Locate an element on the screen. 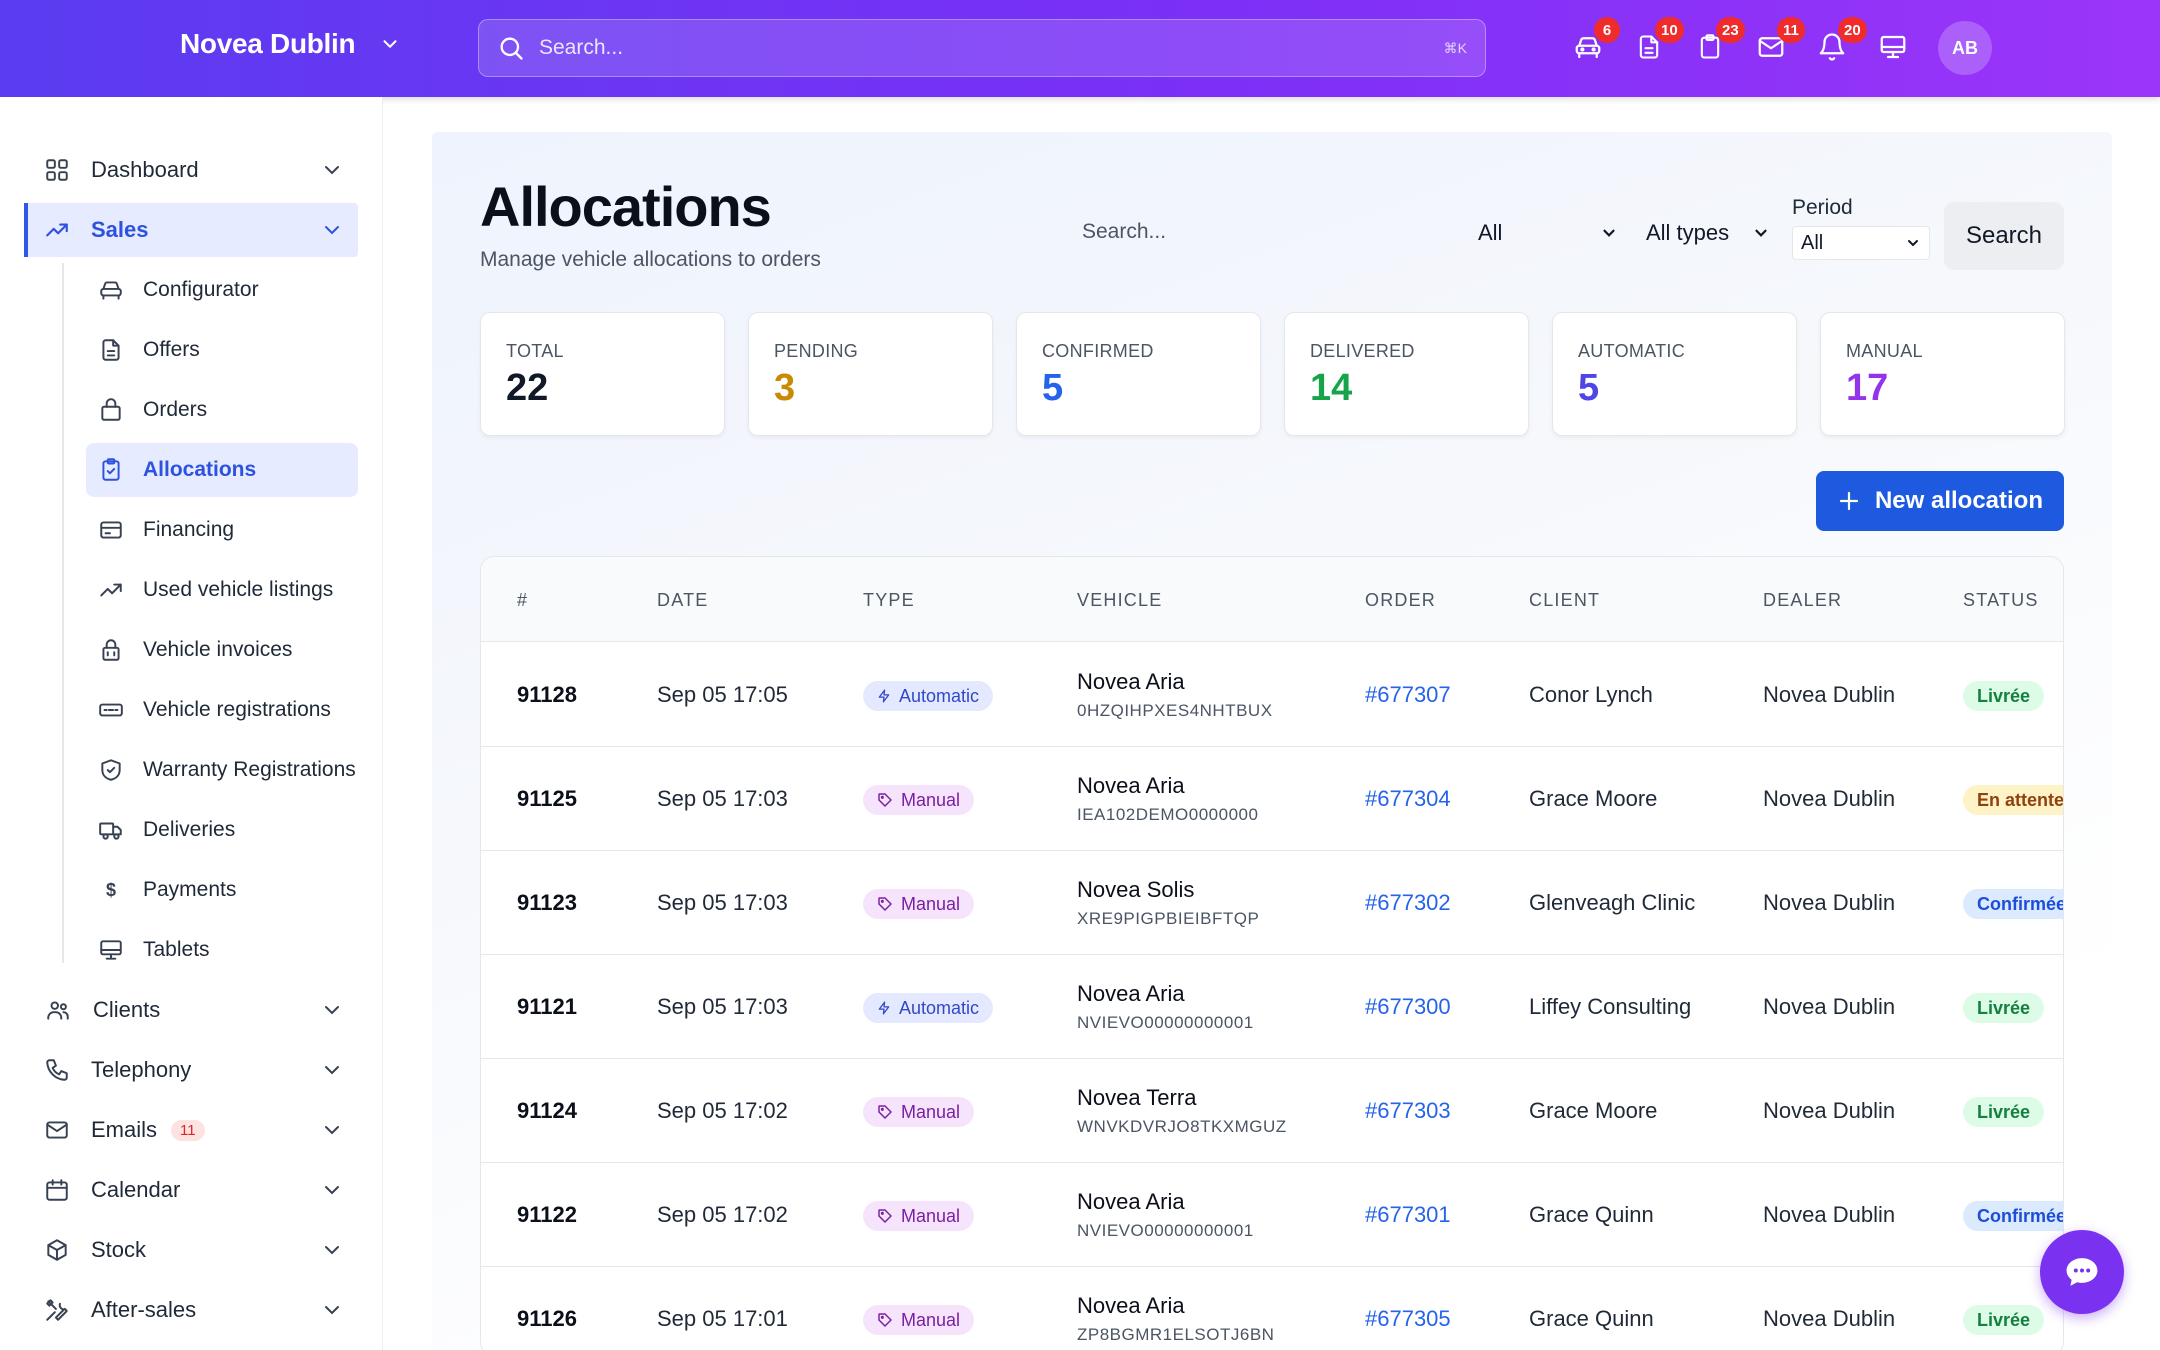 The image size is (2160, 1350). type-badge: Automatic is located at coordinates (928, 1008).